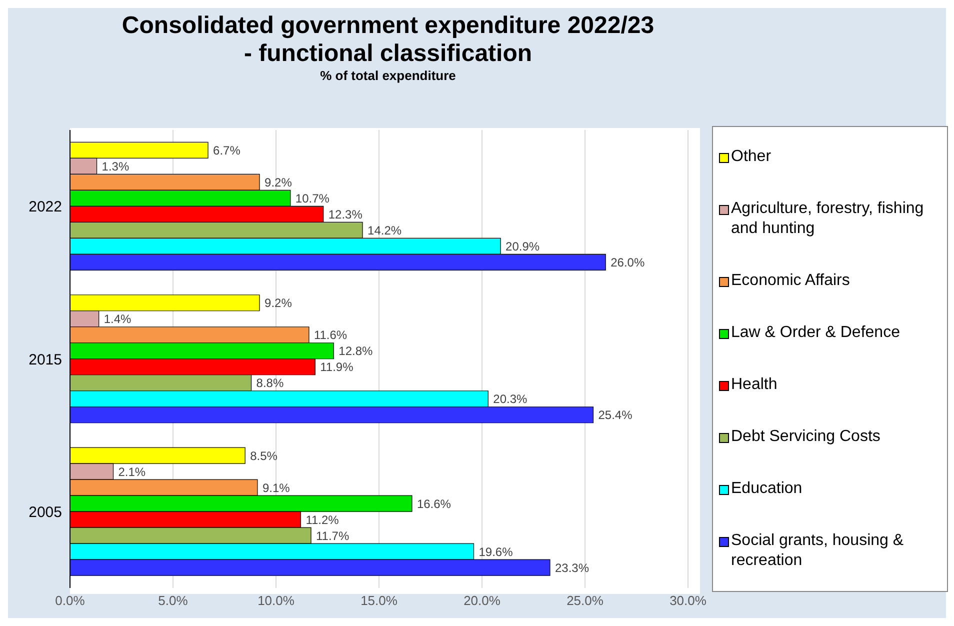 This screenshot has width=954, height=626. I want to click on data-label: 12.8%, so click(356, 351).